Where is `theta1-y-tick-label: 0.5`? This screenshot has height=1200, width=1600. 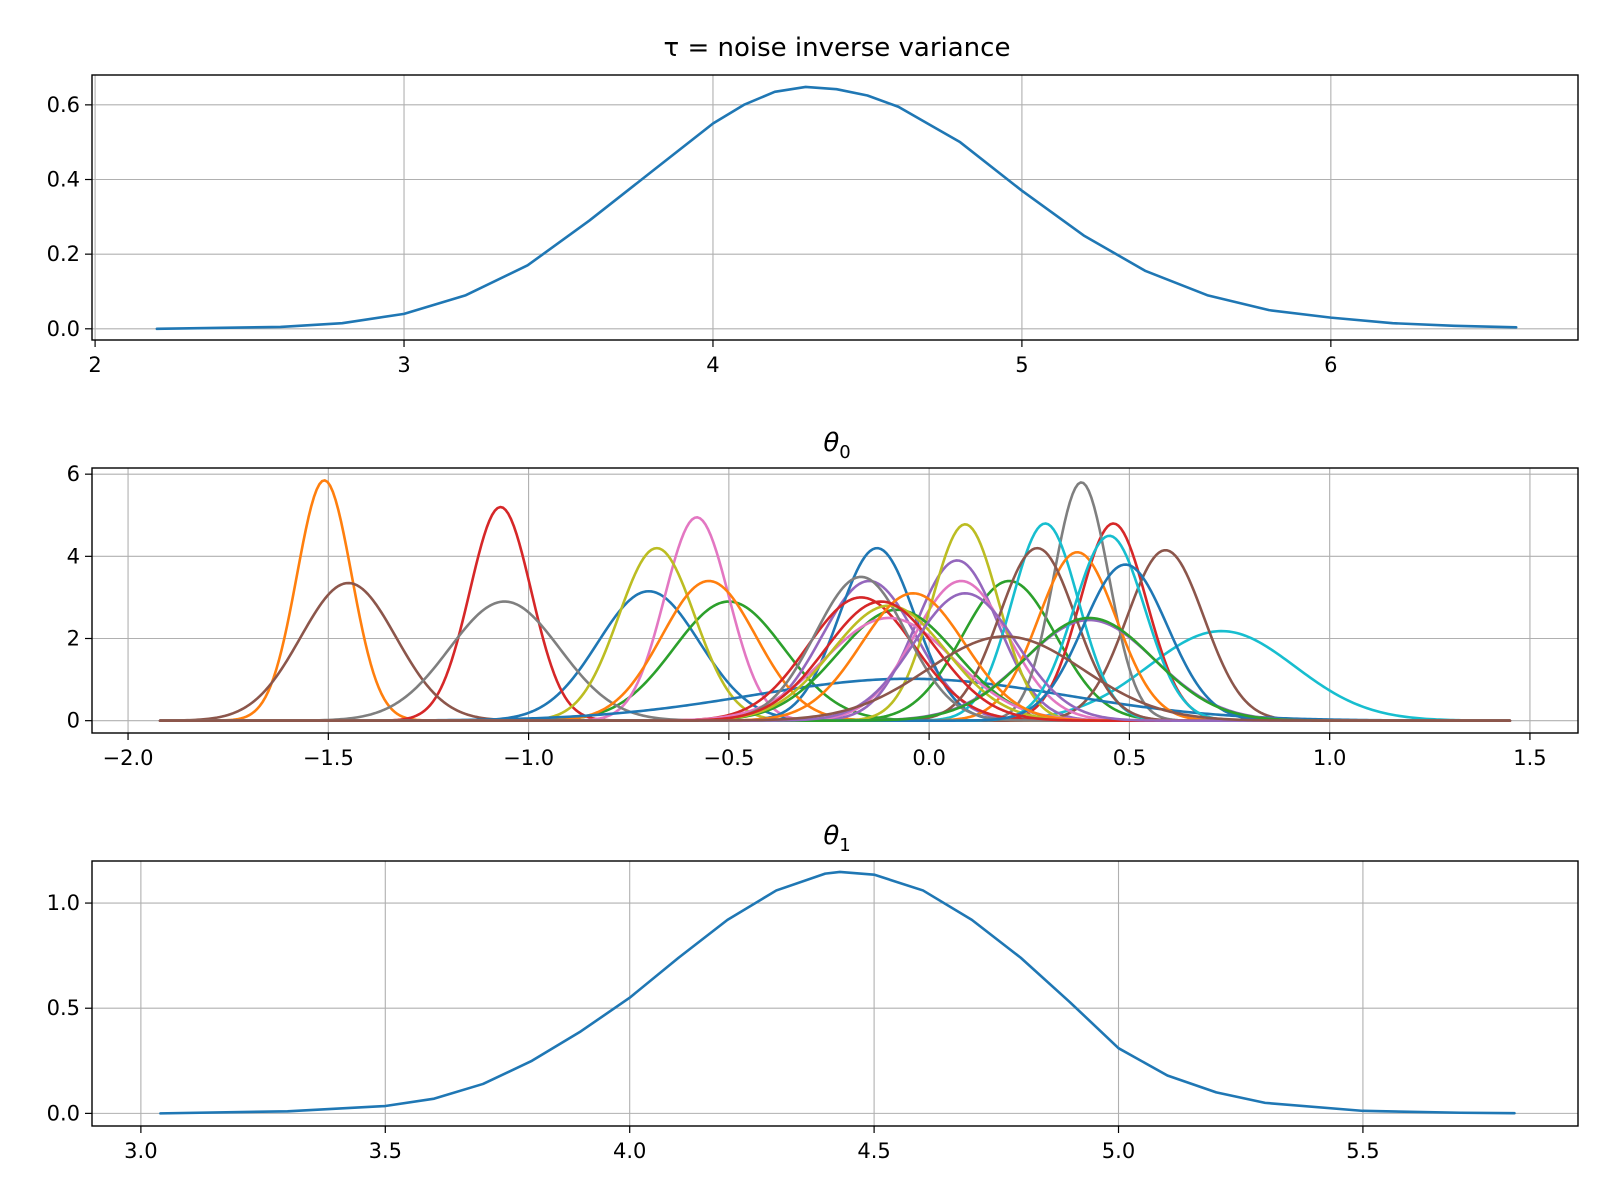
theta1-y-tick-label: 0.5 is located at coordinates (63, 1008).